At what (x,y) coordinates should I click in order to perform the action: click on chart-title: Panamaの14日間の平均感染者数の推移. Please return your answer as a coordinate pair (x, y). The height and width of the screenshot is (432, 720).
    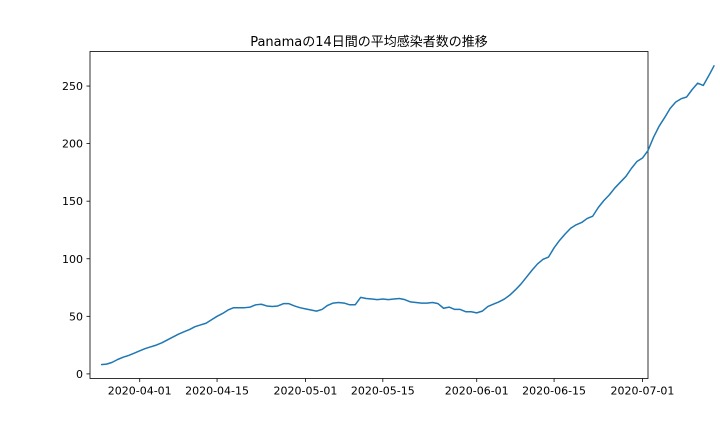
    Looking at the image, I should click on (369, 42).